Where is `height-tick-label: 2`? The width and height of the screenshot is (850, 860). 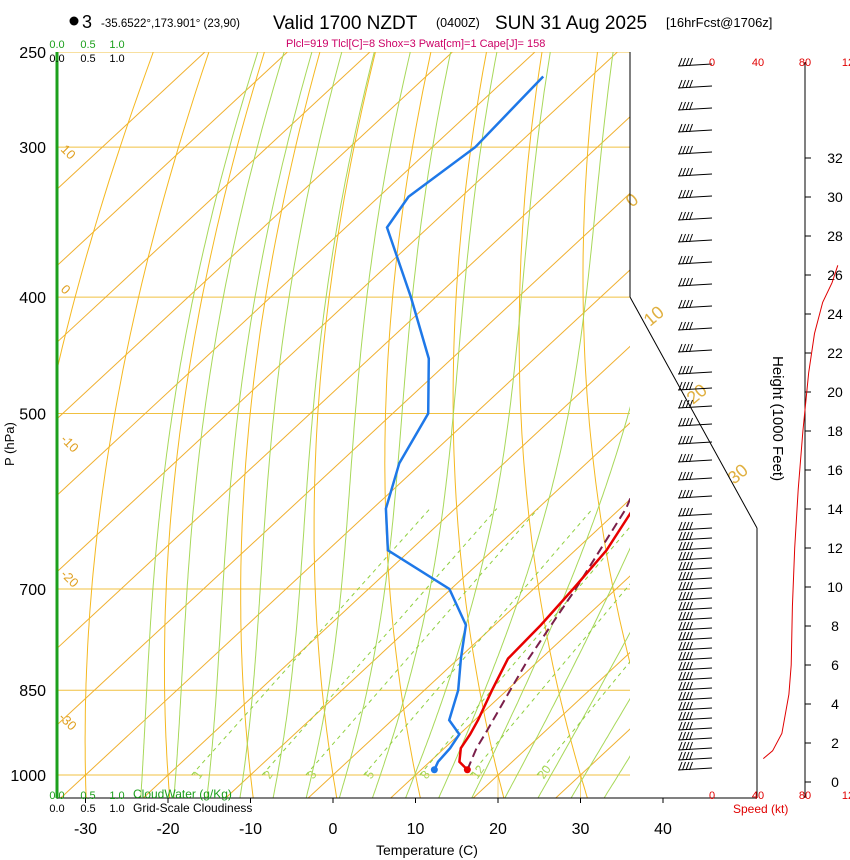
height-tick-label: 2 is located at coordinates (835, 743).